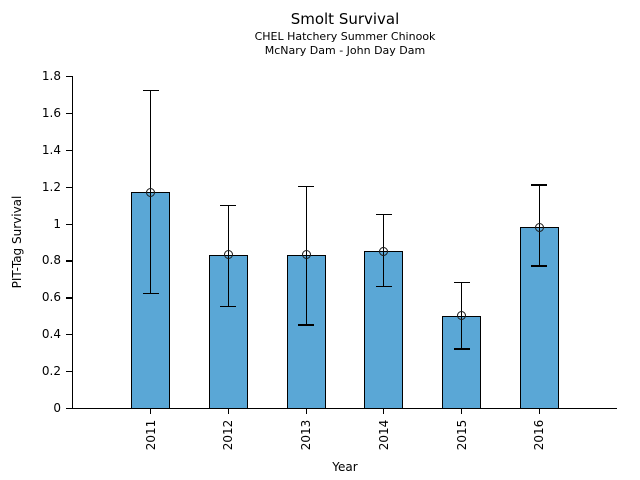  I want to click on y-axis-line, so click(73, 242).